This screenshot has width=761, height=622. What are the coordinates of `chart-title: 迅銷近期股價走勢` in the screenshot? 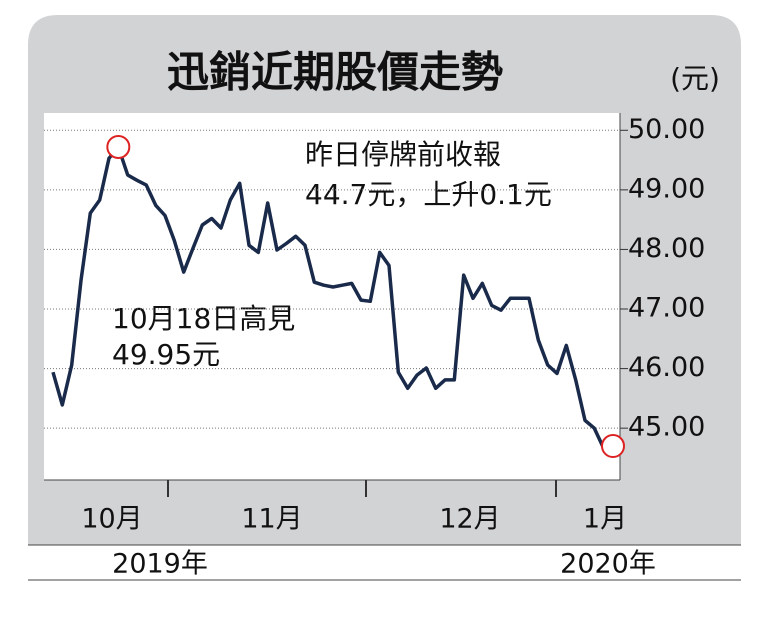 It's located at (335, 72).